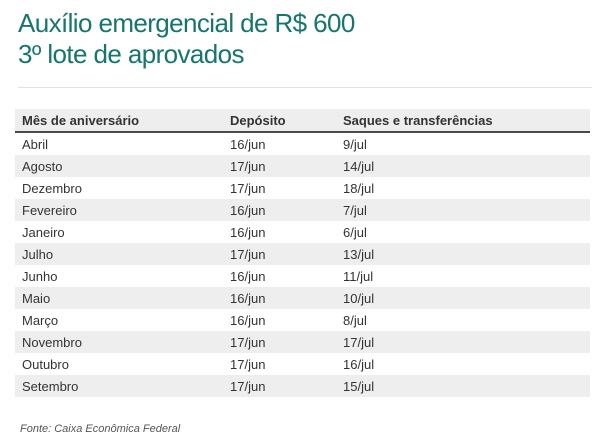 The width and height of the screenshot is (600, 441). Describe the element at coordinates (286, 121) in the screenshot. I see `column-header-deposit: Depósito` at that location.